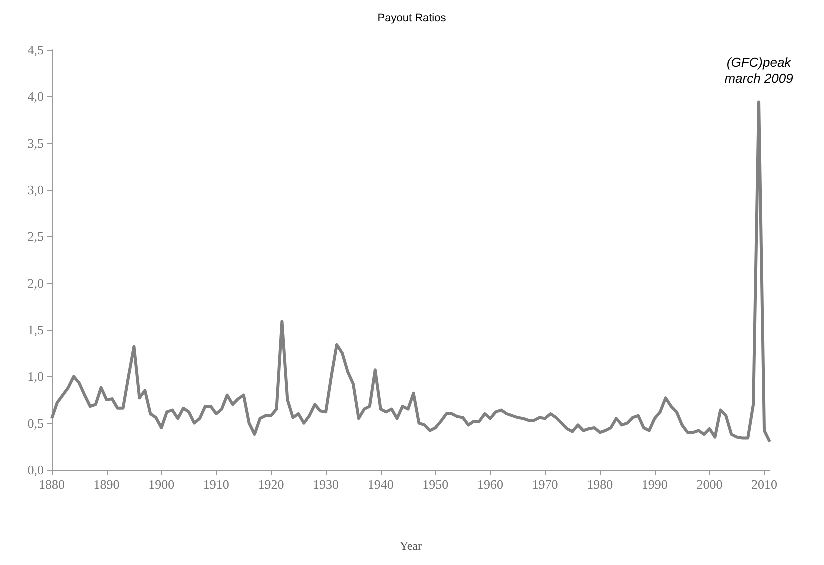 This screenshot has height=565, width=824. What do you see at coordinates (52, 484) in the screenshot?
I see `x-tick-label: 1880` at bounding box center [52, 484].